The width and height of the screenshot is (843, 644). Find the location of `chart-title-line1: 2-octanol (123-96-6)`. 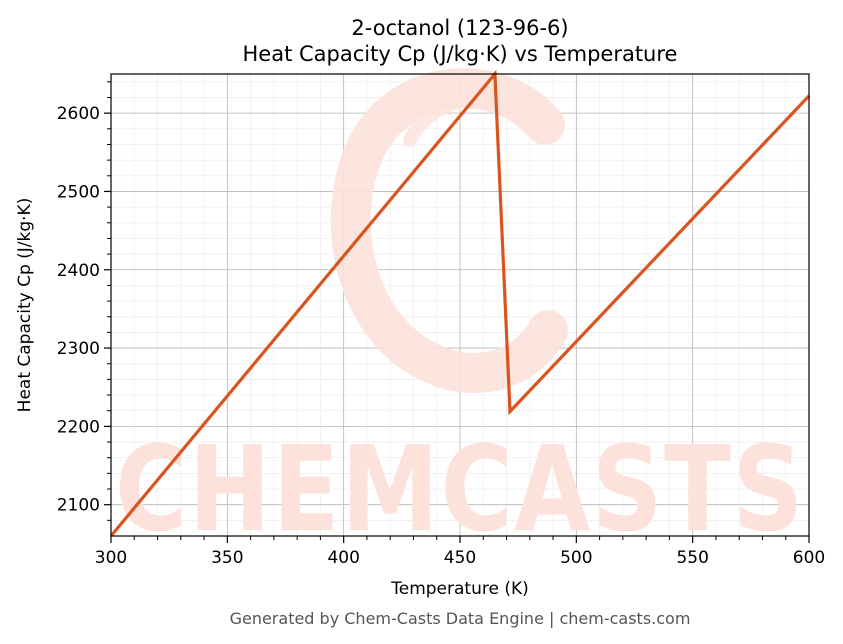

chart-title-line1: 2-octanol (123-96-6) is located at coordinates (459, 28).